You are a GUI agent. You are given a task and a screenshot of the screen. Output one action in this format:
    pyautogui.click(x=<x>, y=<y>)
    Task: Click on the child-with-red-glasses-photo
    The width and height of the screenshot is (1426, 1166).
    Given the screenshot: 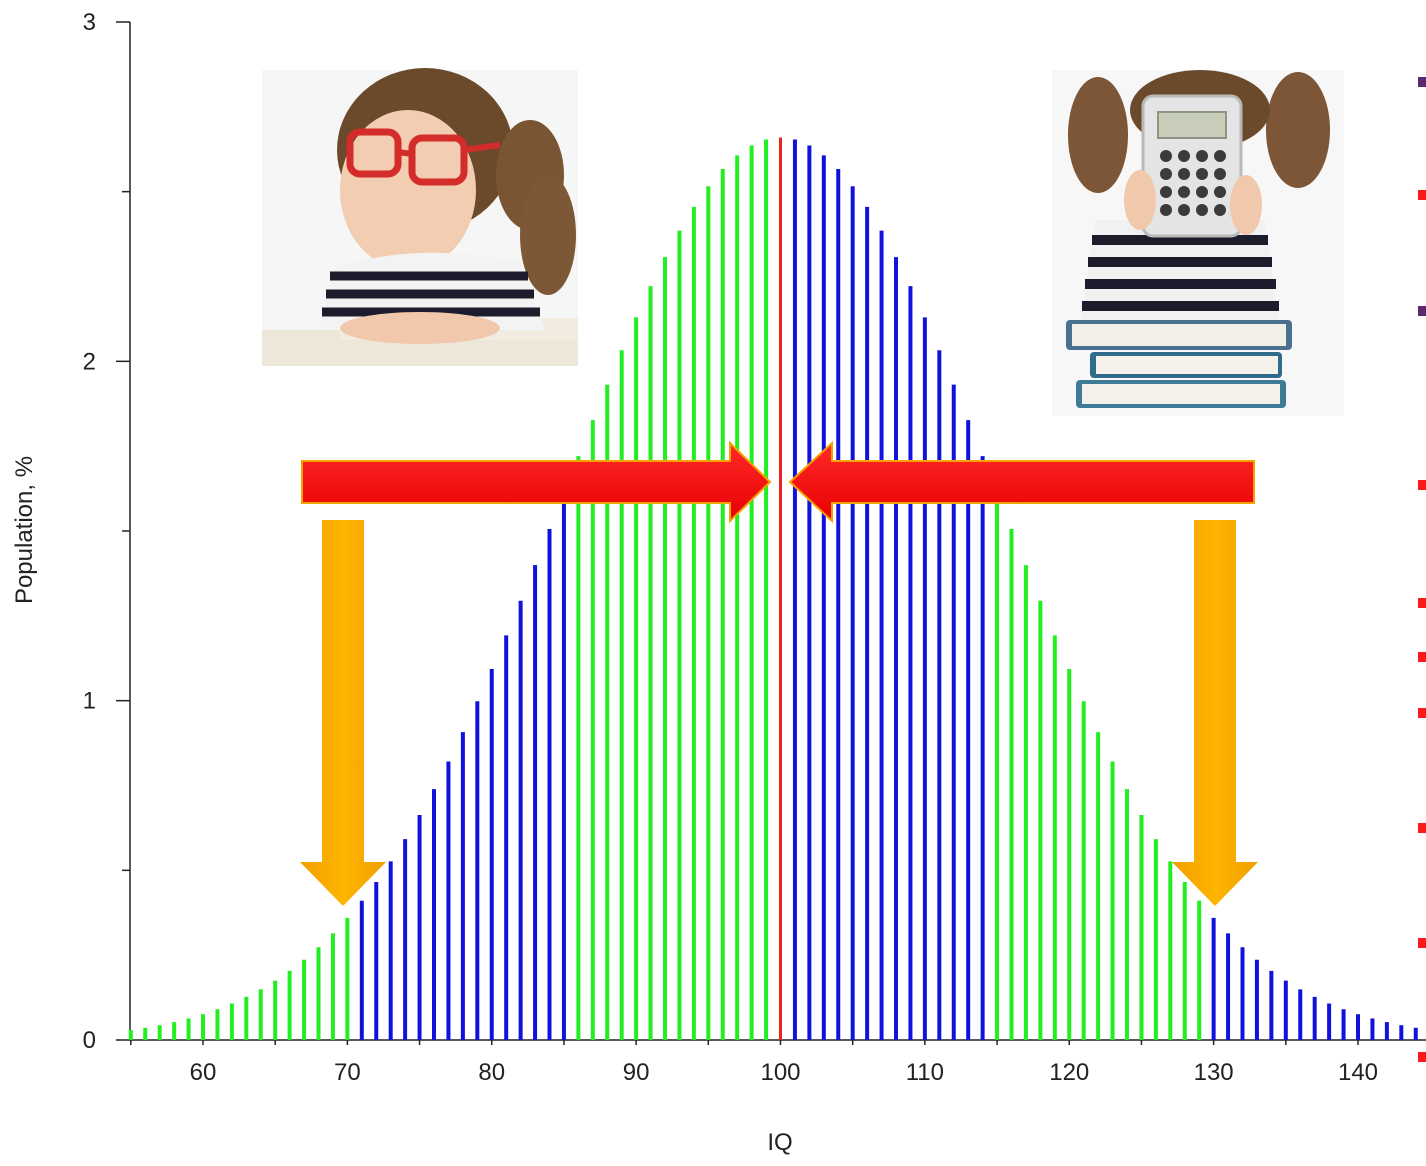 What is the action you would take?
    pyautogui.click(x=420, y=217)
    